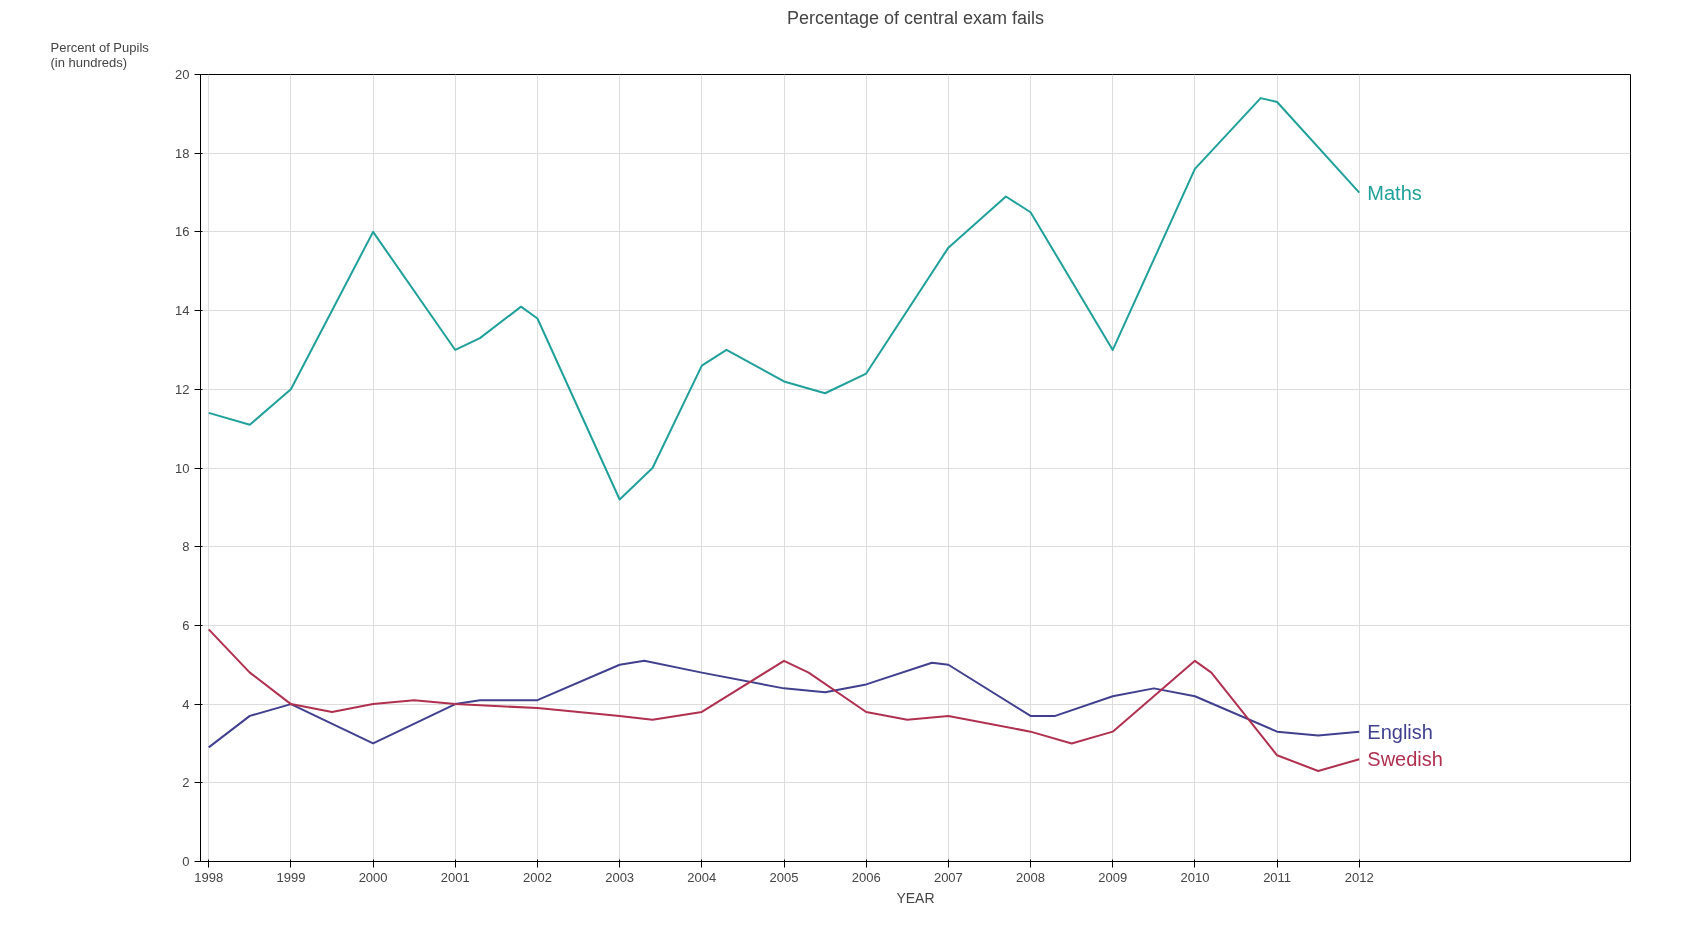 Image resolution: width=1700 pixels, height=931 pixels. I want to click on x-tick-label: 2010, so click(1195, 877).